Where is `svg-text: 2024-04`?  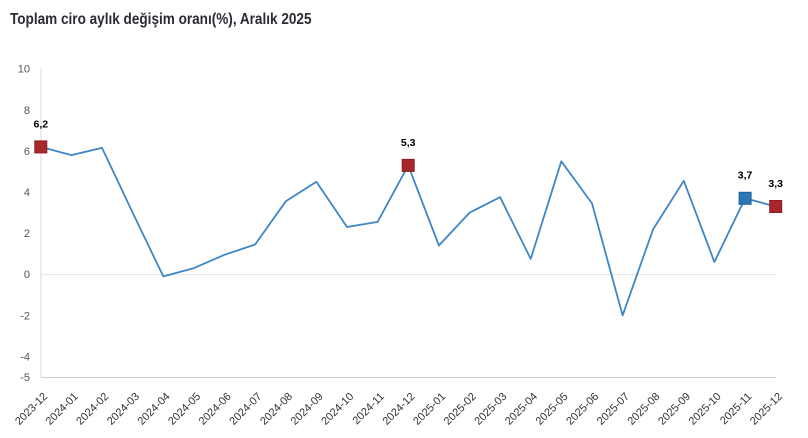
svg-text: 2024-04 is located at coordinates (154, 409).